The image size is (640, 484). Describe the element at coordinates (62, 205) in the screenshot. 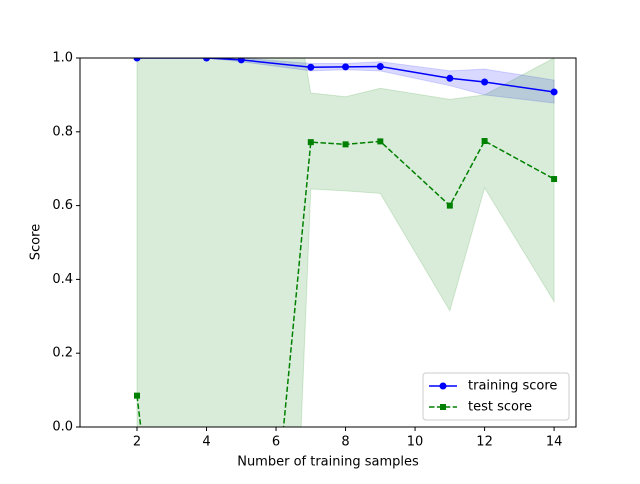

I see `y-tick-label: 0.6` at that location.